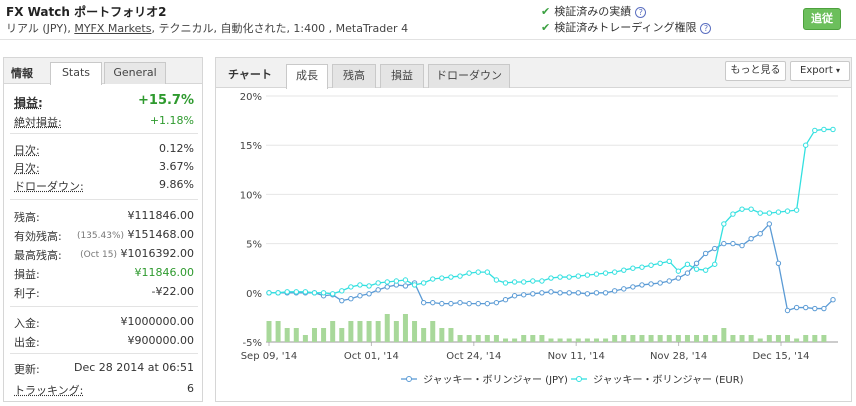 This screenshot has width=856, height=406. What do you see at coordinates (822, 19) in the screenshot?
I see `follow-button: 追従` at bounding box center [822, 19].